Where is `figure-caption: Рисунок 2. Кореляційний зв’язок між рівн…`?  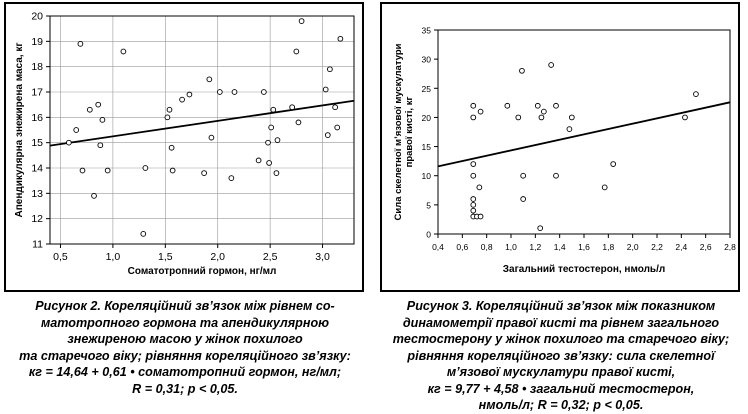 figure-caption: Рисунок 2. Кореляційний зв’язок між рівн… is located at coordinates (185, 347).